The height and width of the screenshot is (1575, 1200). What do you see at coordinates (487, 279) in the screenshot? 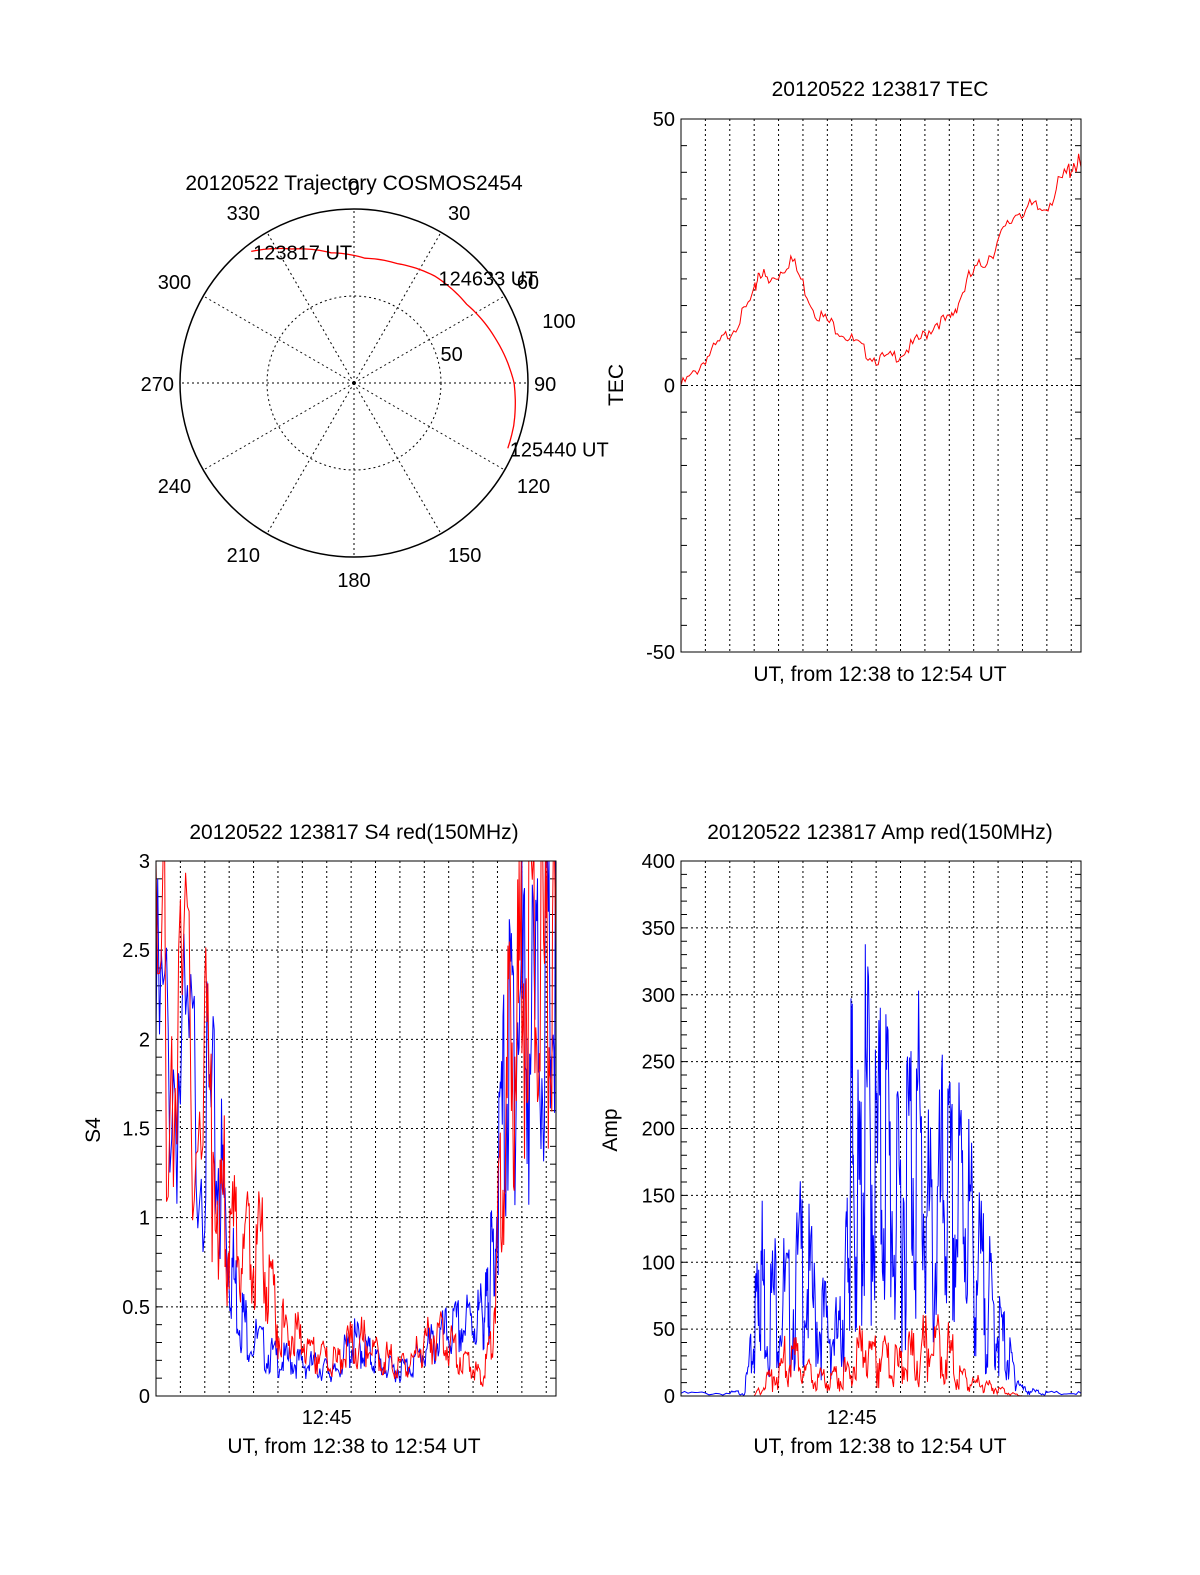
I see `trajectory-time-annotation: 124633 UT` at bounding box center [487, 279].